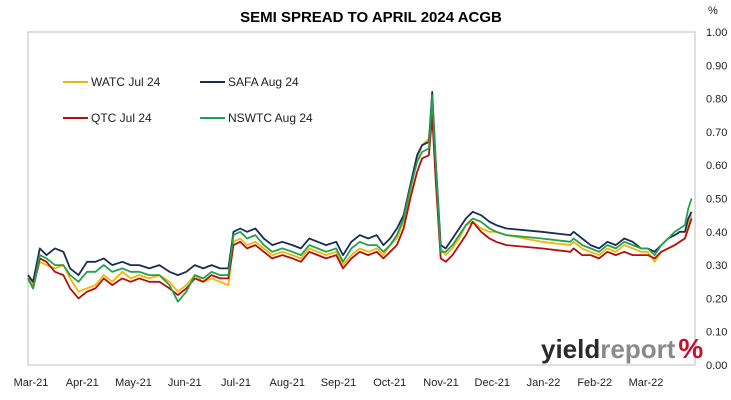 The width and height of the screenshot is (731, 400). What do you see at coordinates (716, 233) in the screenshot?
I see `y-tick-label: 0.40` at bounding box center [716, 233].